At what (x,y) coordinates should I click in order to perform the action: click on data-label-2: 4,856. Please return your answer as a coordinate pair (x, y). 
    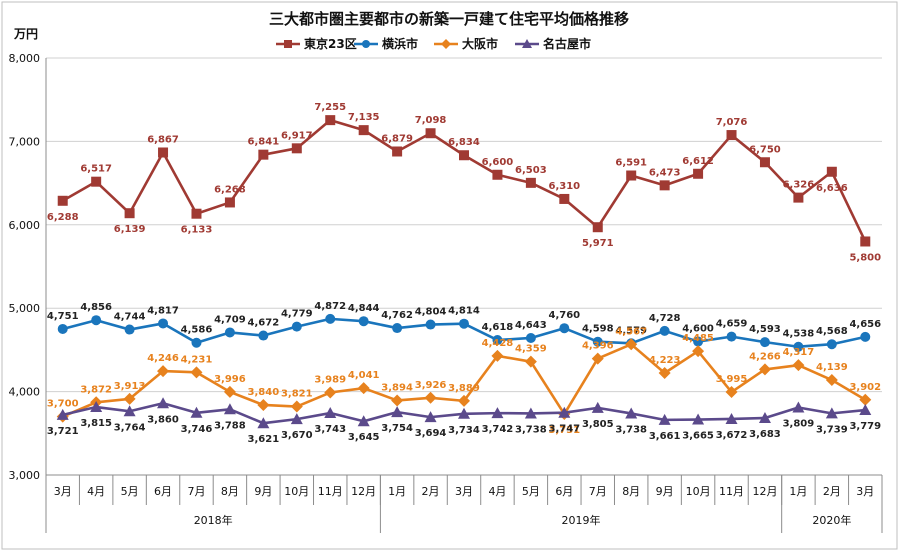
    Looking at the image, I should click on (96, 307).